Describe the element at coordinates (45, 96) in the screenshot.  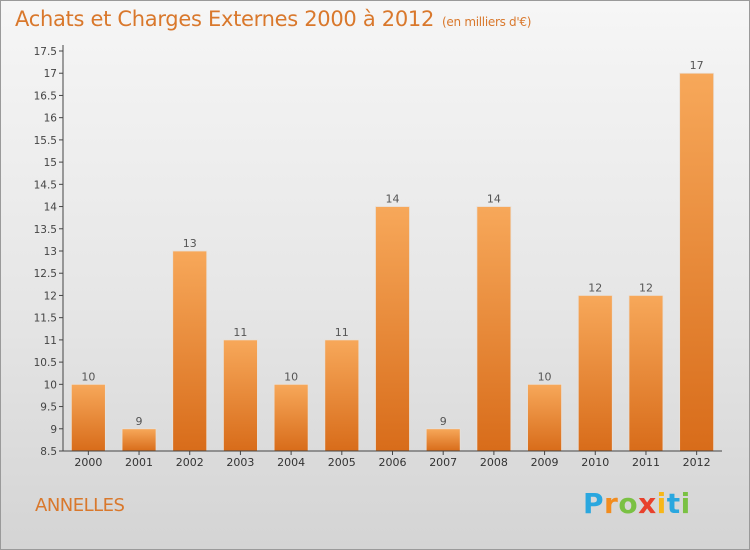
I see `y-tick-label: 16.5` at that location.